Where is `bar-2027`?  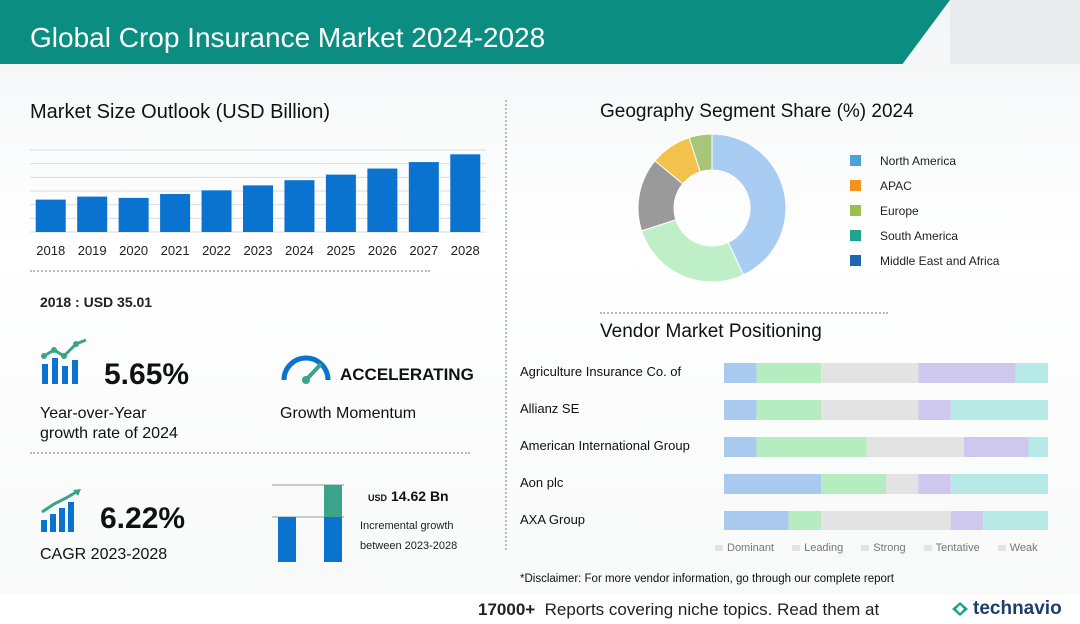
bar-2027 is located at coordinates (423, 197).